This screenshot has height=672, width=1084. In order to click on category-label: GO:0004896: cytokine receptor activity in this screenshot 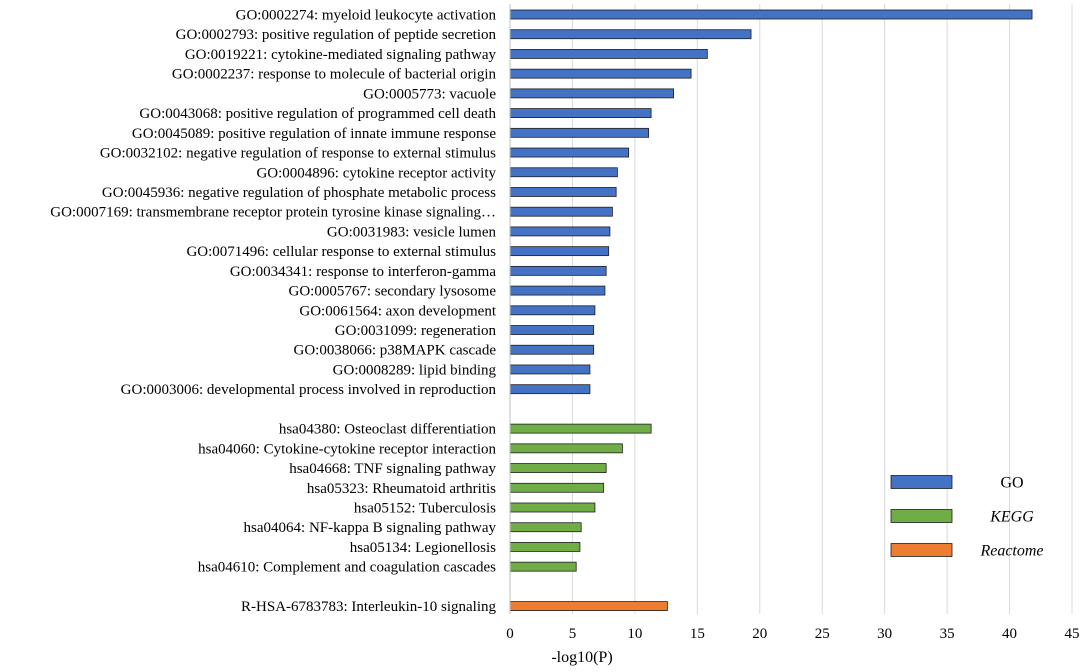, I will do `click(376, 173)`.